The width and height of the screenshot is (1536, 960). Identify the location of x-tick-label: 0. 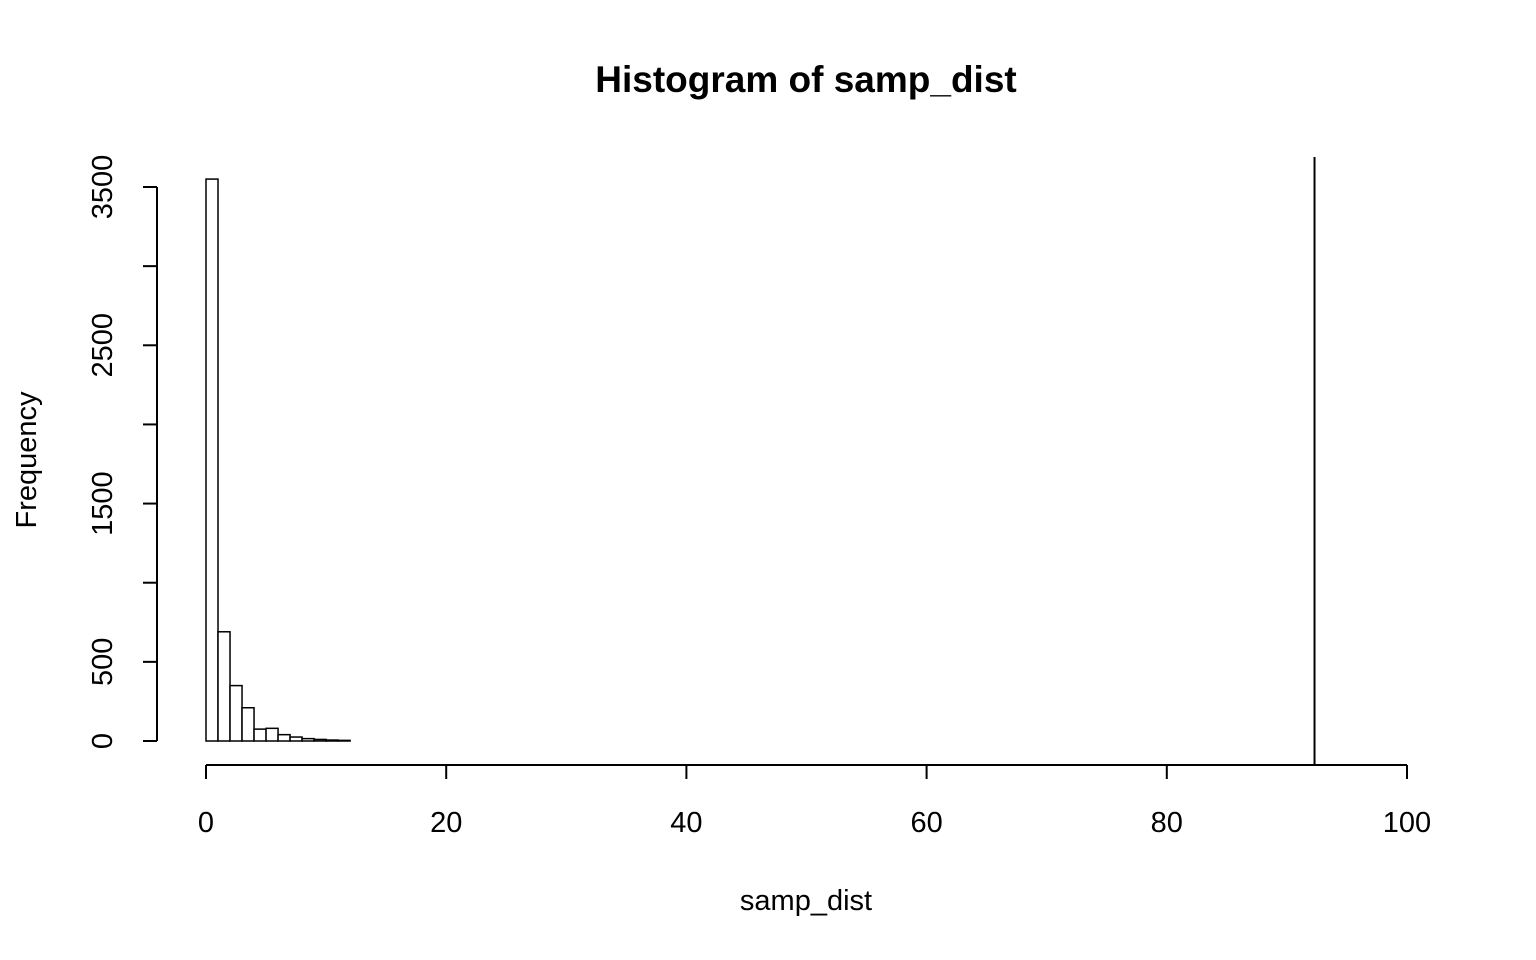
(206, 823).